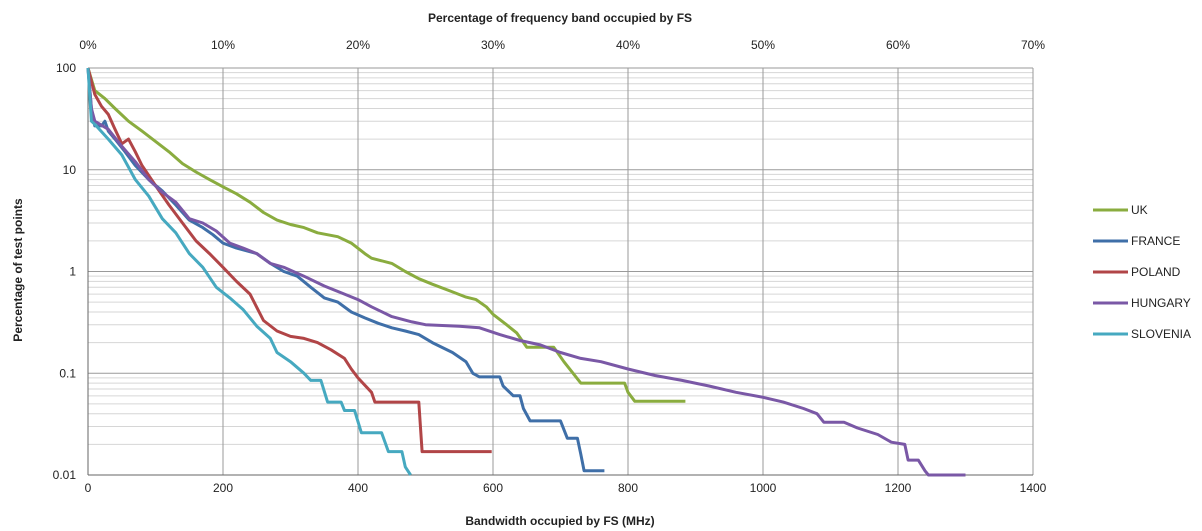 The image size is (1202, 531). What do you see at coordinates (1139, 210) in the screenshot?
I see `legend-label: UK` at bounding box center [1139, 210].